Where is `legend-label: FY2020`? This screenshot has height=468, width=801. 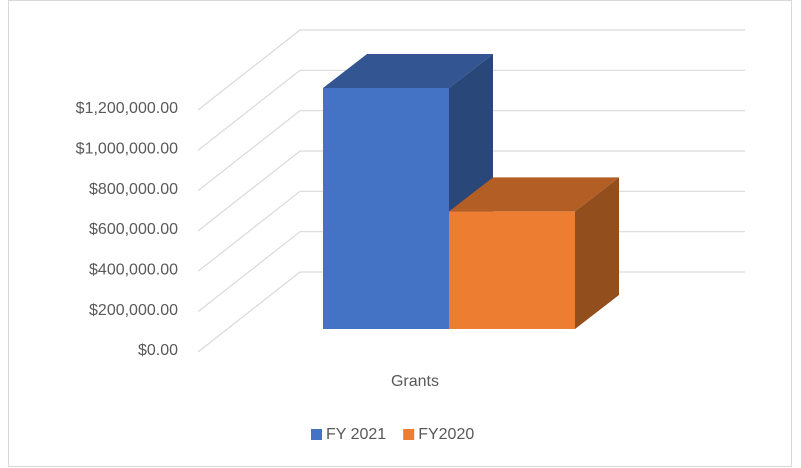
legend-label: FY2020 is located at coordinates (446, 434).